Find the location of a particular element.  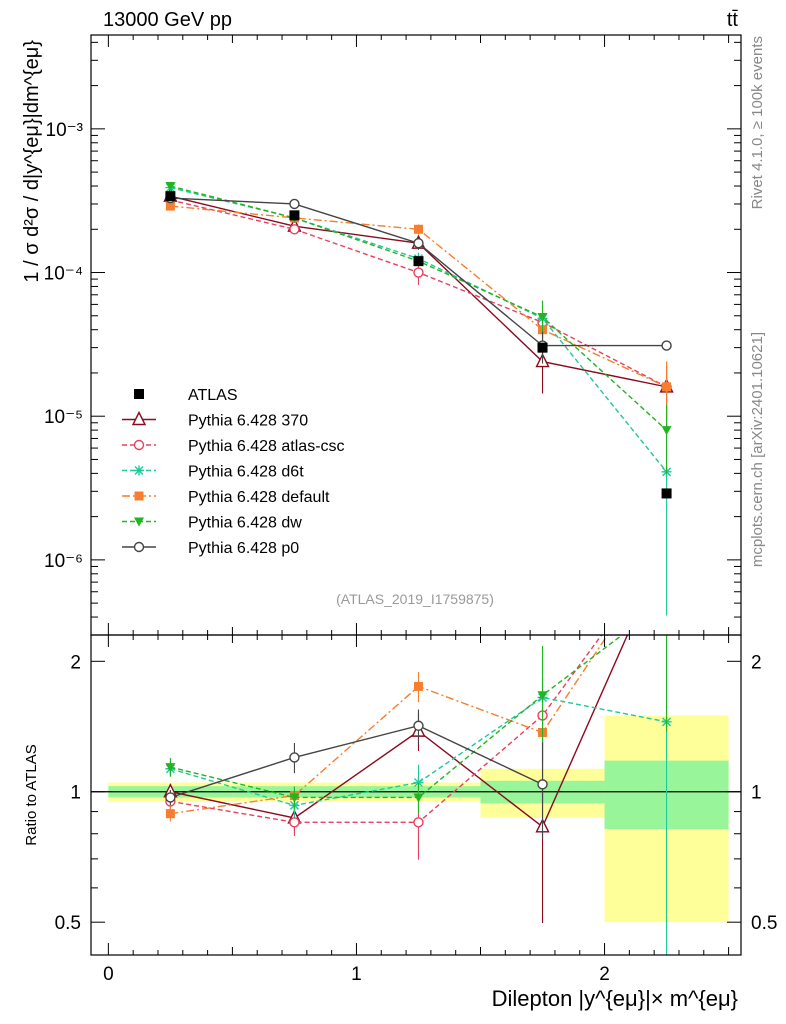

x-tick-label: 1 is located at coordinates (356, 974).